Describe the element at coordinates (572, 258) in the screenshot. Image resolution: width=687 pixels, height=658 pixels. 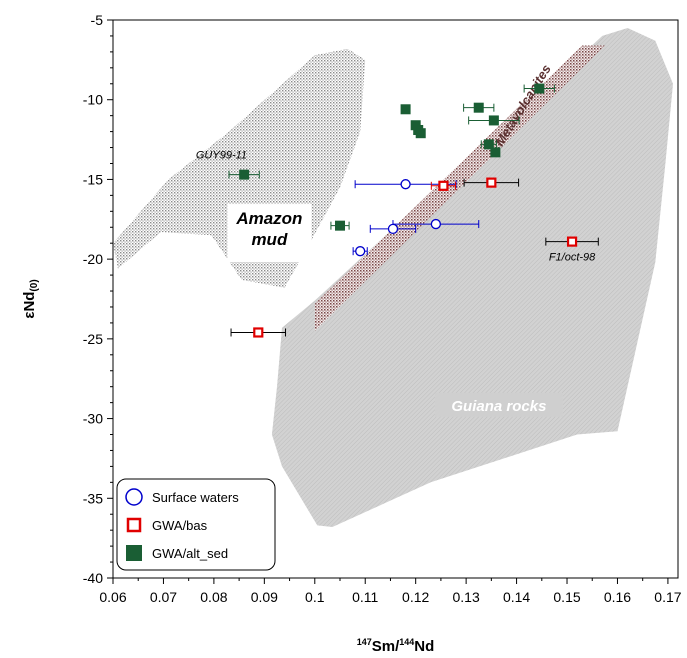
I see `annotation-f1-oct-98: F1/oct-98` at that location.